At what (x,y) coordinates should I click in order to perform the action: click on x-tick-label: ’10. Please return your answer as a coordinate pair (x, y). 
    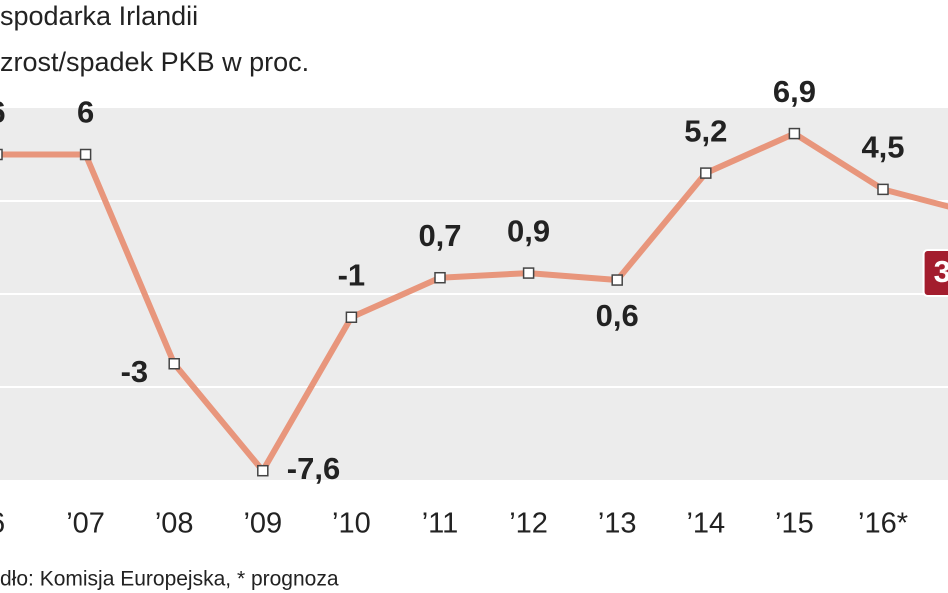
    Looking at the image, I should click on (351, 524).